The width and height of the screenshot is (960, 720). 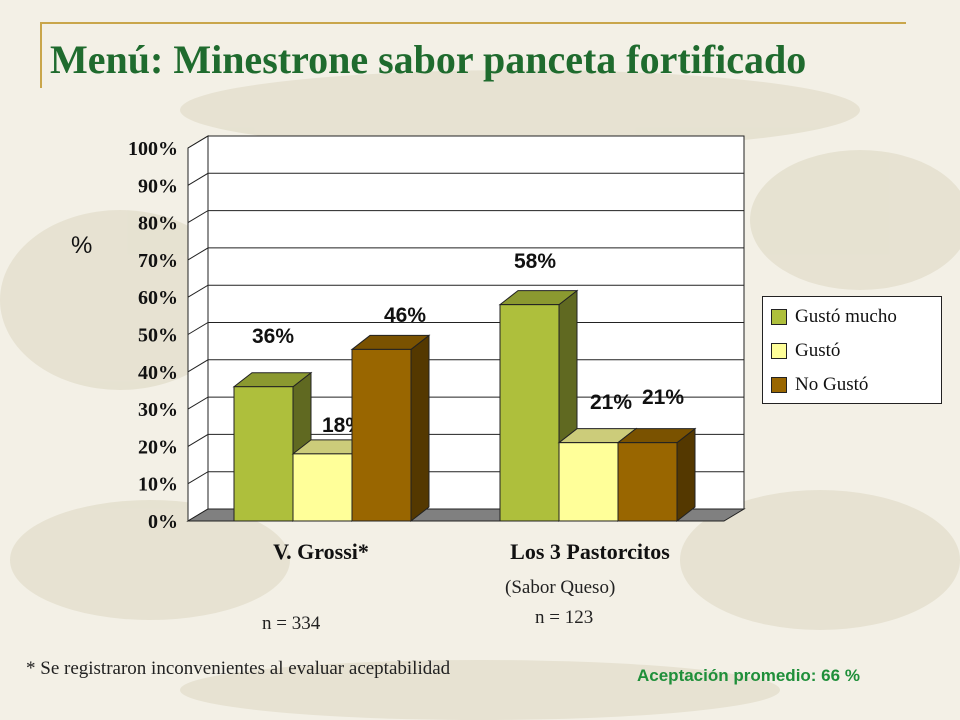 What do you see at coordinates (748, 675) in the screenshot?
I see `average-acceptance: Aceptación promedio: 66 %` at bounding box center [748, 675].